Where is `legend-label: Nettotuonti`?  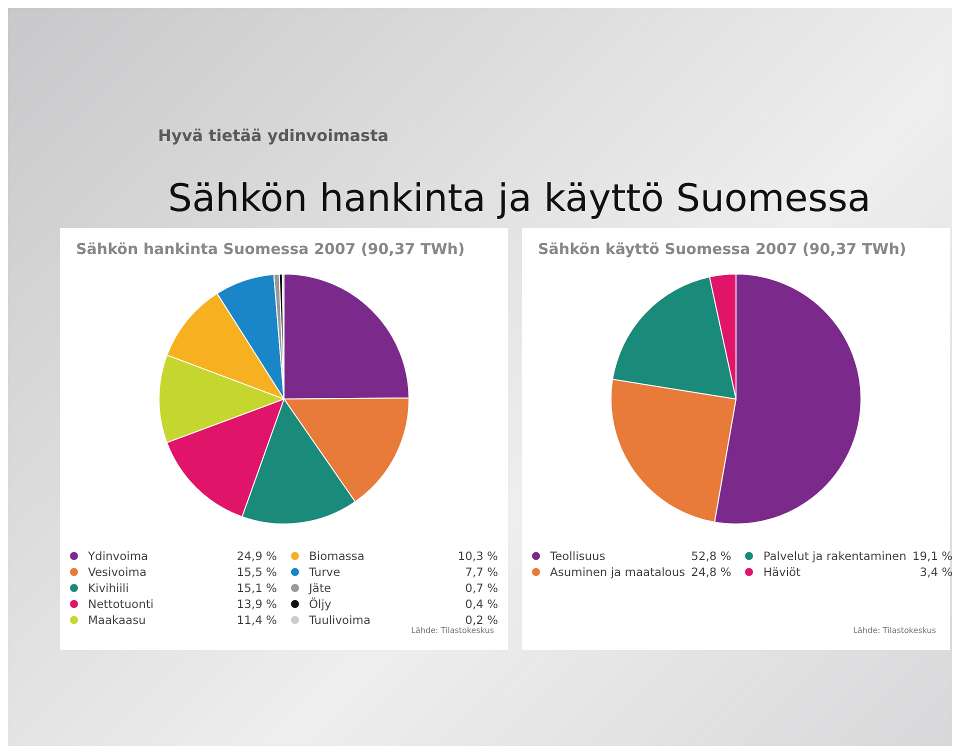 legend-label: Nettotuonti is located at coordinates (121, 604).